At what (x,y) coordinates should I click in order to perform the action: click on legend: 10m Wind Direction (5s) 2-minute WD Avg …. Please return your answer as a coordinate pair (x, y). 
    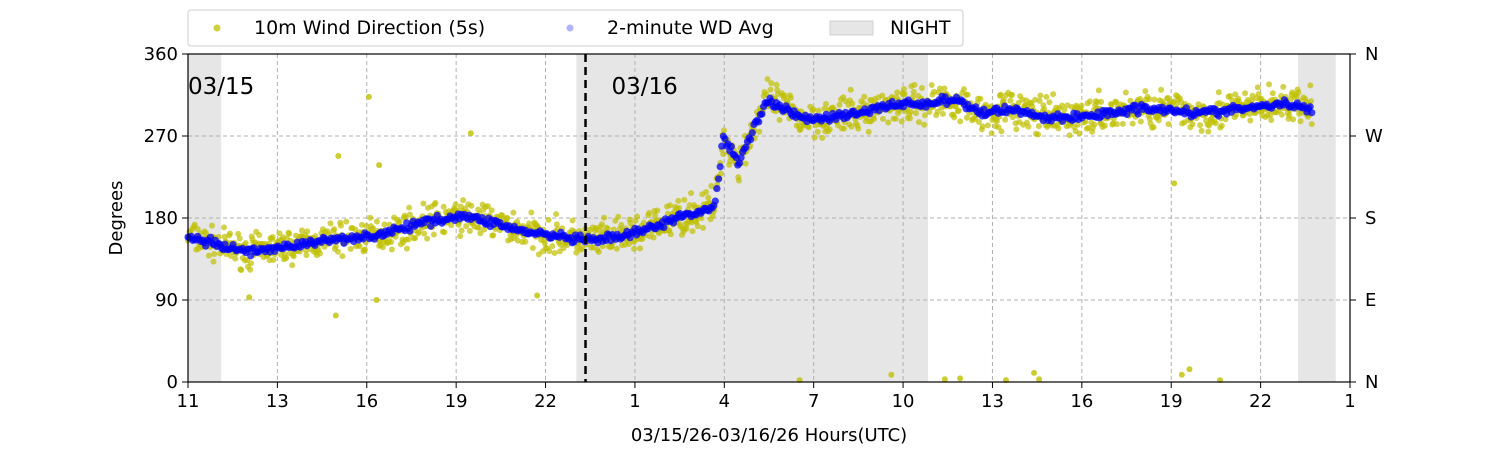
    Looking at the image, I should click on (575, 28).